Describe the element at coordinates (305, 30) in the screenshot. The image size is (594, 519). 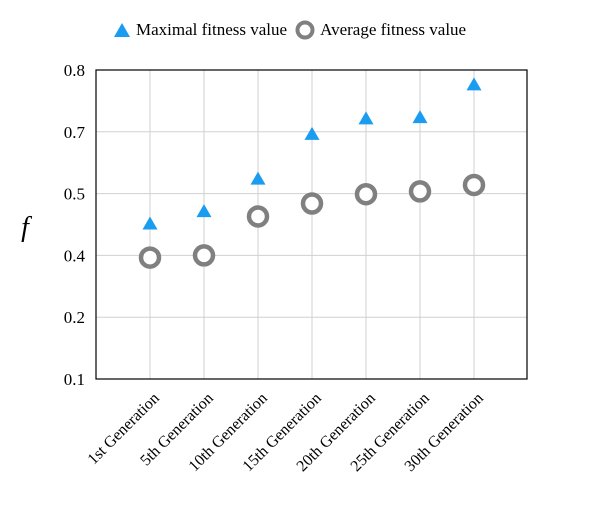
I see `ring-marker-icon` at that location.